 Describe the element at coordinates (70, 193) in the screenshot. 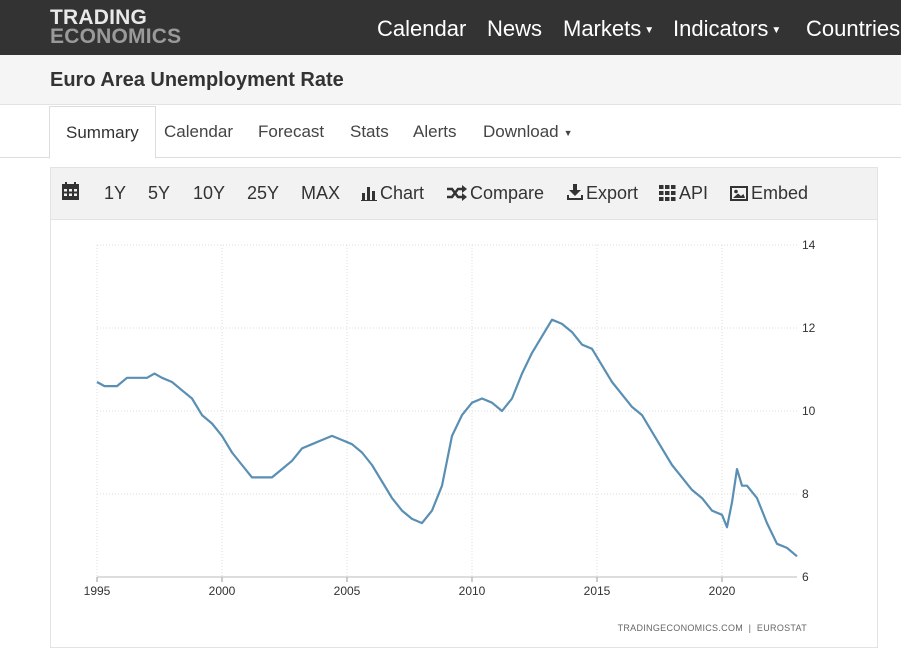

I see `calendar-icon` at that location.